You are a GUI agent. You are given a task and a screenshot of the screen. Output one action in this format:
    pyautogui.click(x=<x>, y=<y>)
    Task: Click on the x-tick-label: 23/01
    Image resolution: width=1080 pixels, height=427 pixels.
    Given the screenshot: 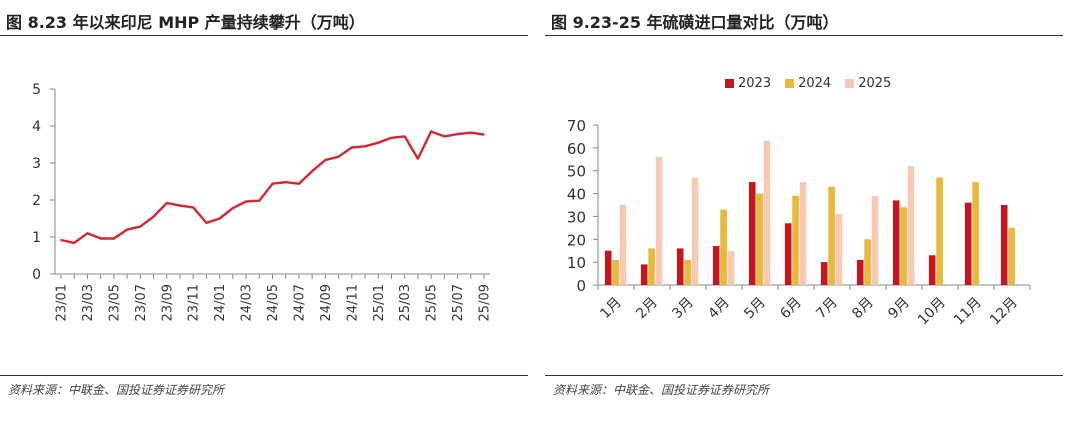 What is the action you would take?
    pyautogui.click(x=62, y=302)
    